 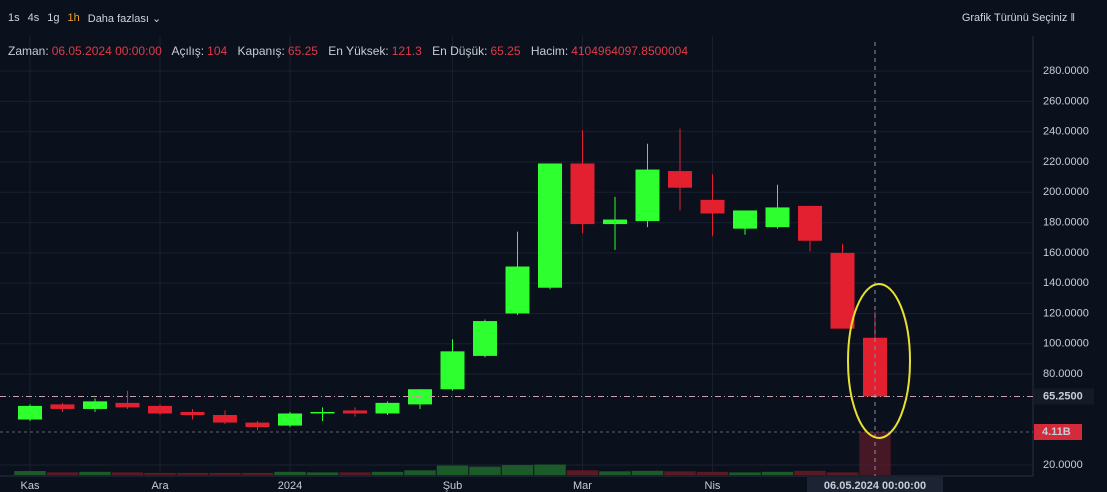 I want to click on interval-button: 1g, so click(x=53, y=18).